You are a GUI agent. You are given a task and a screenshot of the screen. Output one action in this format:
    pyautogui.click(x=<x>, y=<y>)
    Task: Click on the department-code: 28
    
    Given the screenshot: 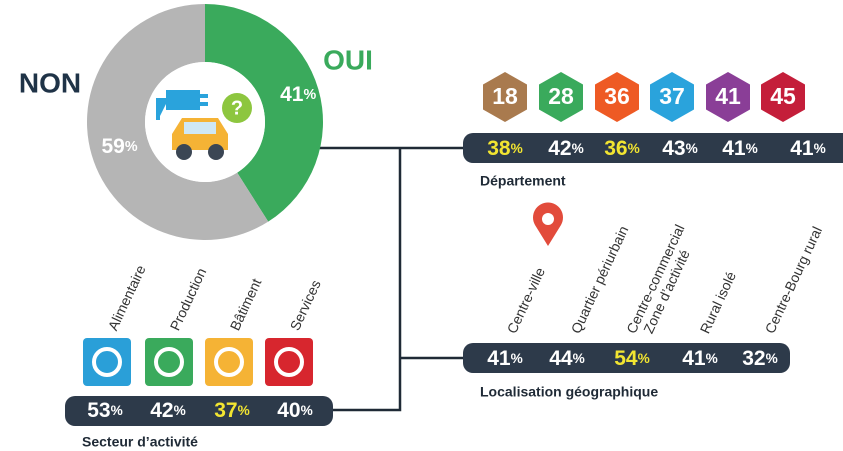 What is the action you would take?
    pyautogui.click(x=561, y=96)
    